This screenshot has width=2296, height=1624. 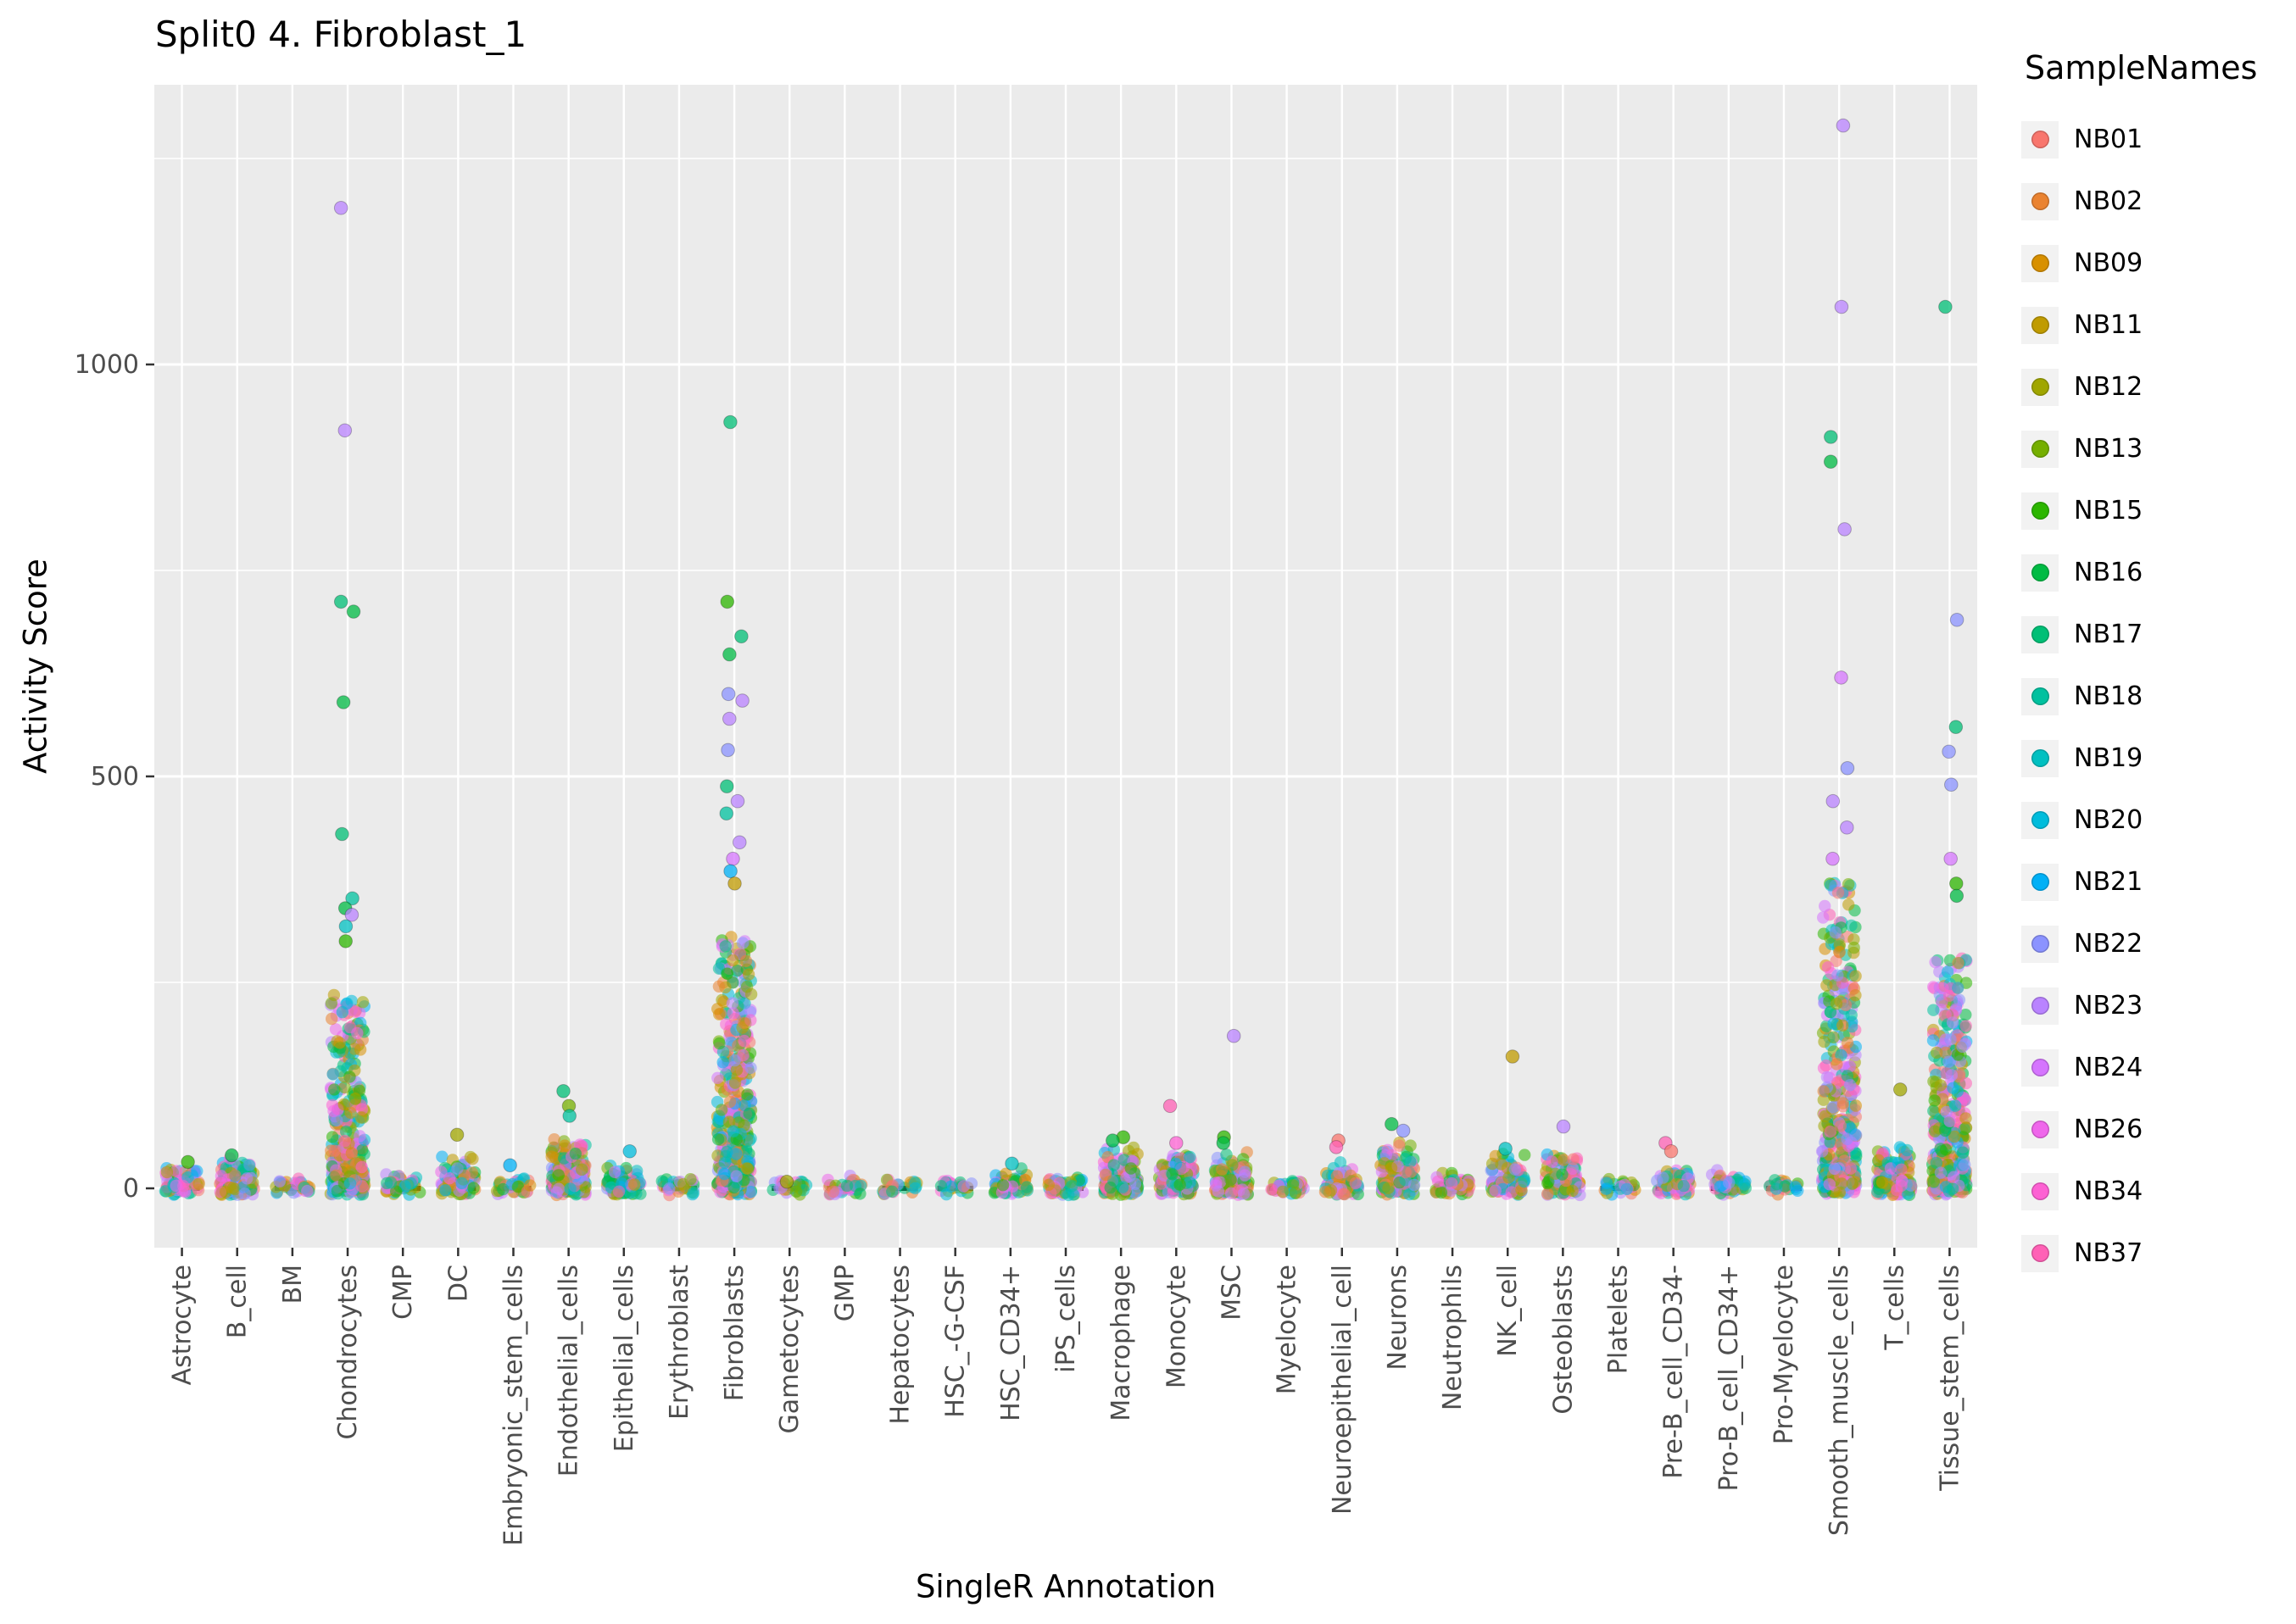 I want to click on legend-label: NB17, so click(x=2108, y=635).